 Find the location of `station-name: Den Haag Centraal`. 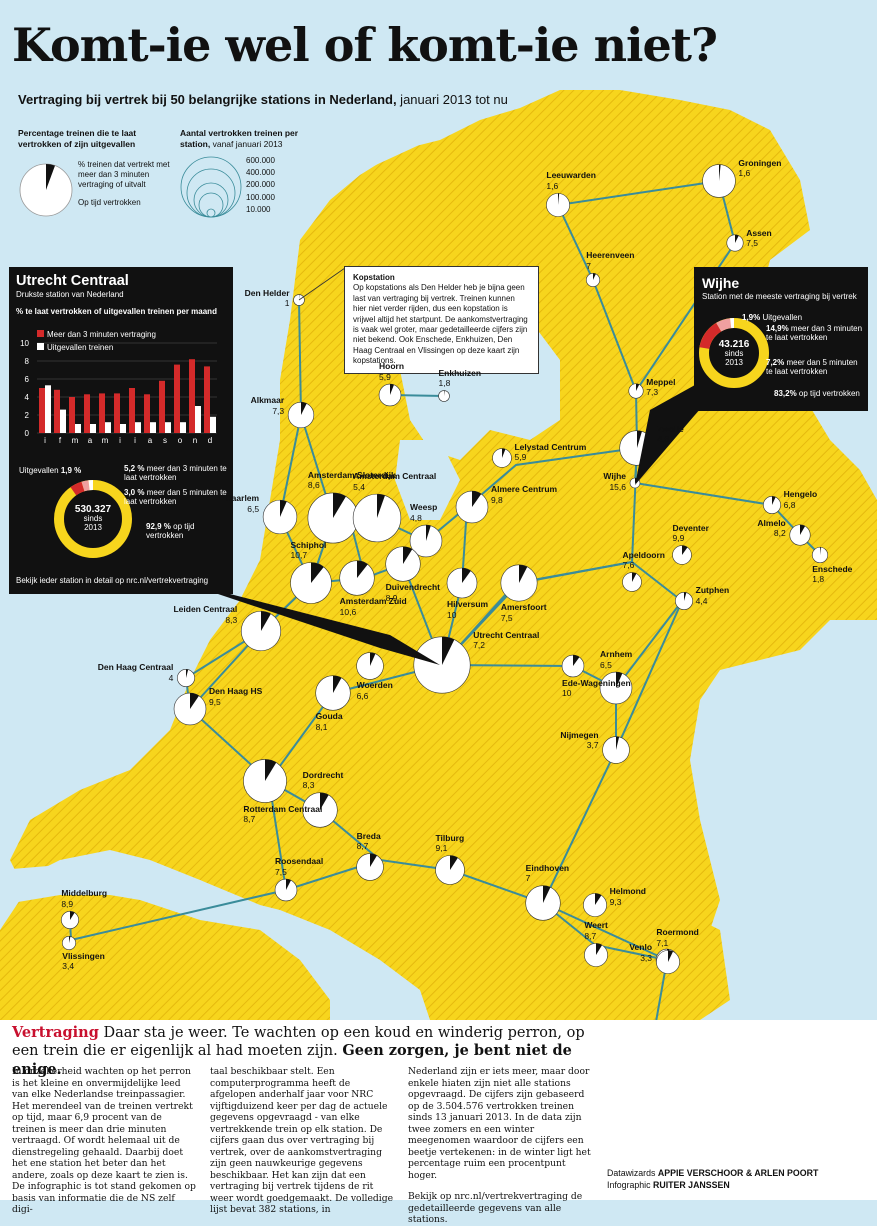

station-name: Den Haag Centraal is located at coordinates (136, 667).